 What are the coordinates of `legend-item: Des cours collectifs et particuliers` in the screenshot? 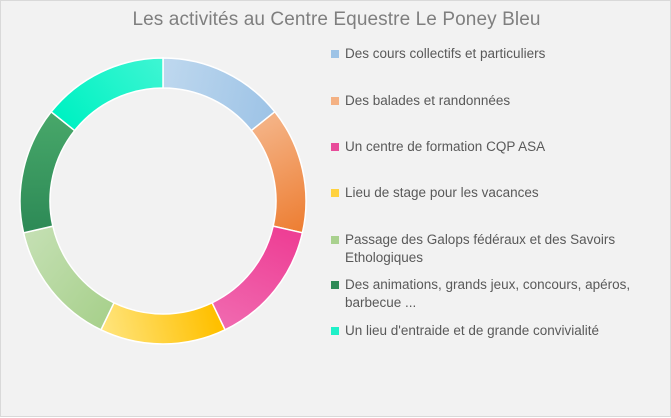 It's located at (491, 54).